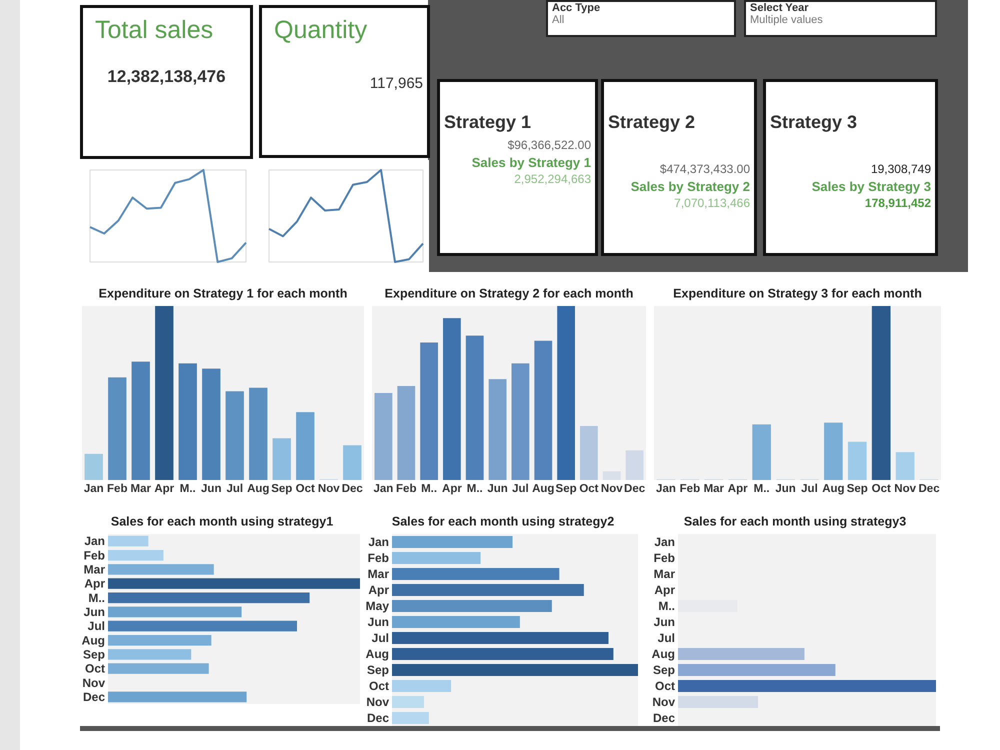 The height and width of the screenshot is (750, 1000). I want to click on text: Sales by Strategy 2, so click(690, 186).